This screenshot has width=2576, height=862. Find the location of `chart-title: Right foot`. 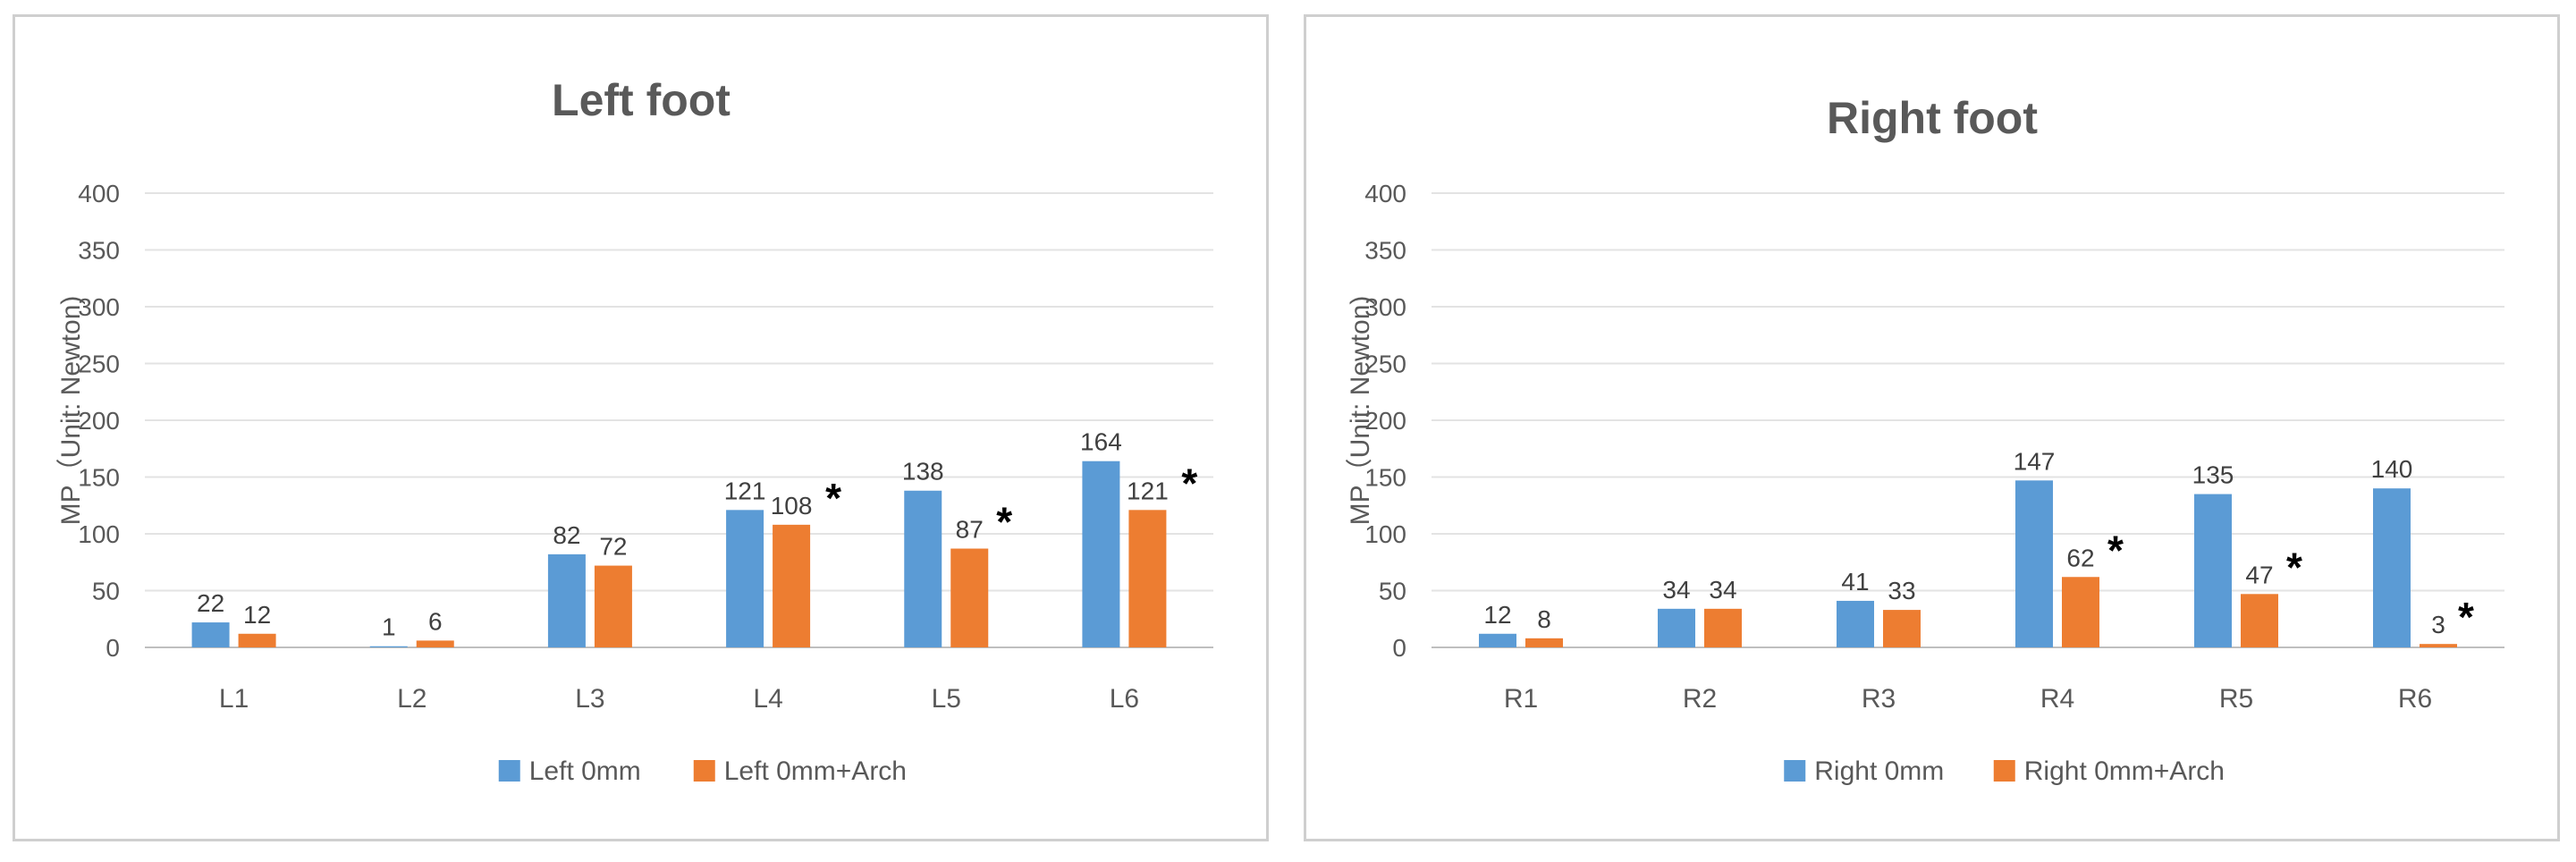

chart-title: Right foot is located at coordinates (1932, 118).